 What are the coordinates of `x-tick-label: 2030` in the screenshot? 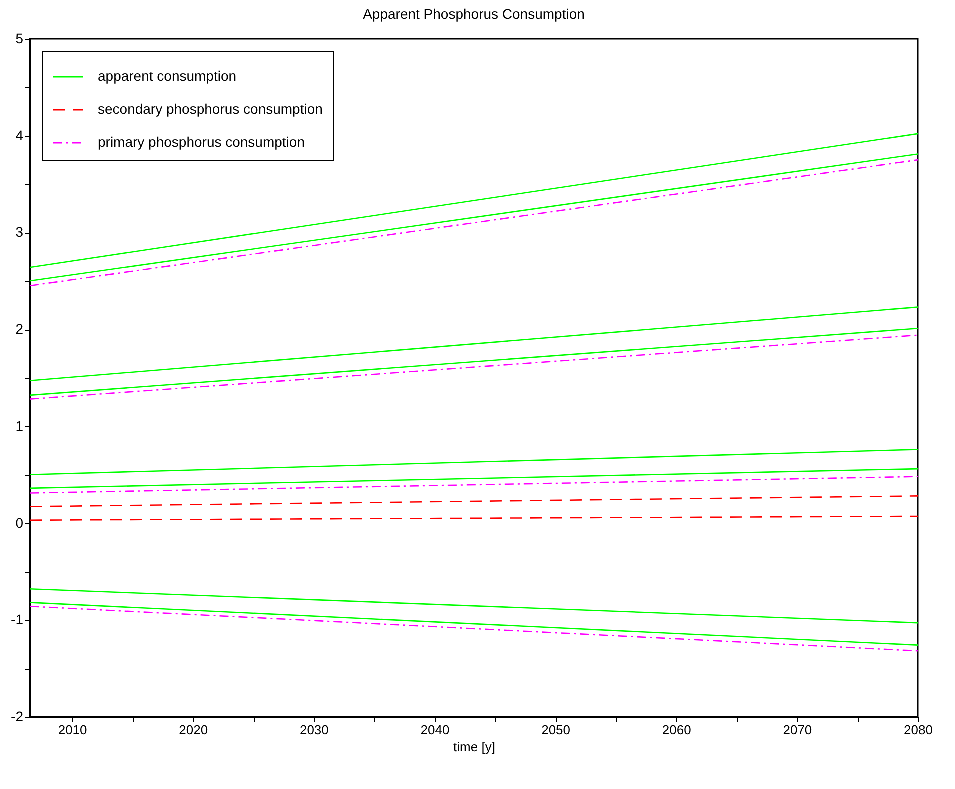 It's located at (314, 730).